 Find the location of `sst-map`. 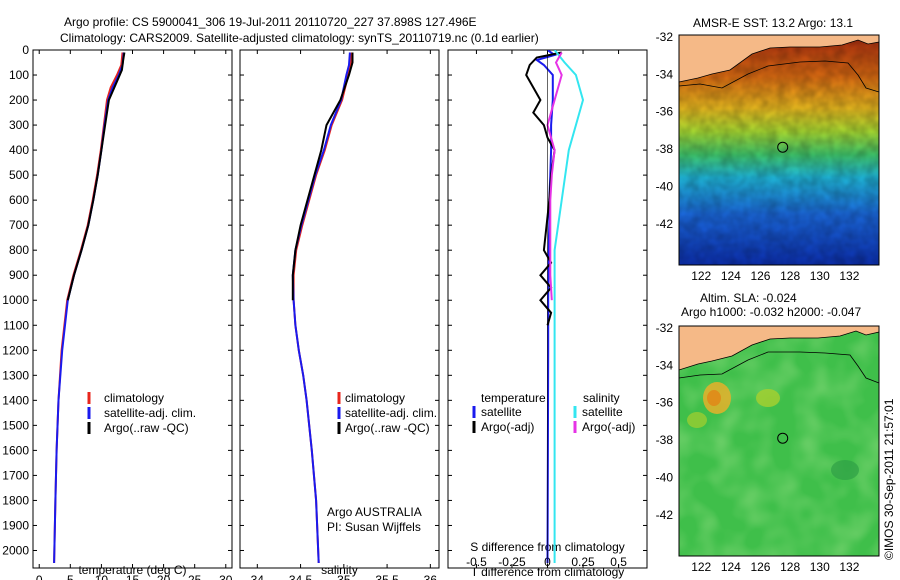

sst-map is located at coordinates (779, 150).